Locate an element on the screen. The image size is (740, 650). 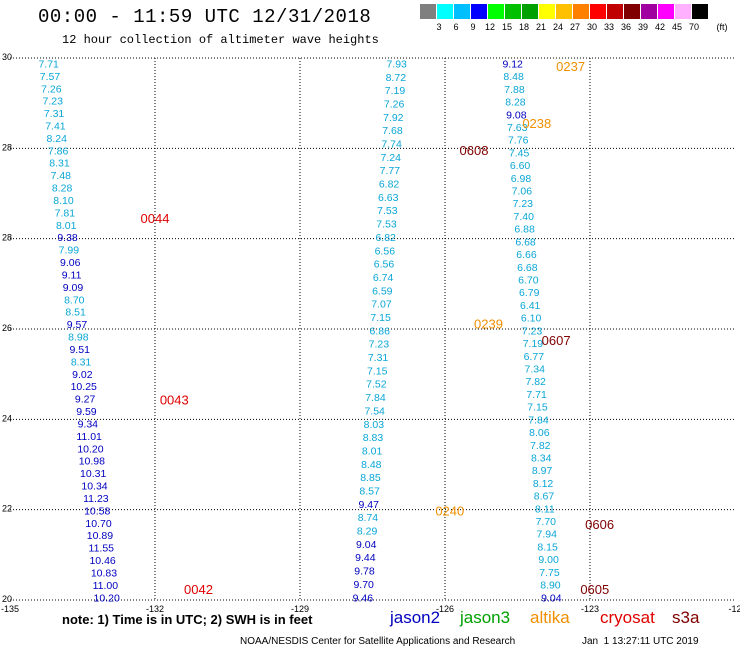
legend-altika: altika is located at coordinates (550, 617).